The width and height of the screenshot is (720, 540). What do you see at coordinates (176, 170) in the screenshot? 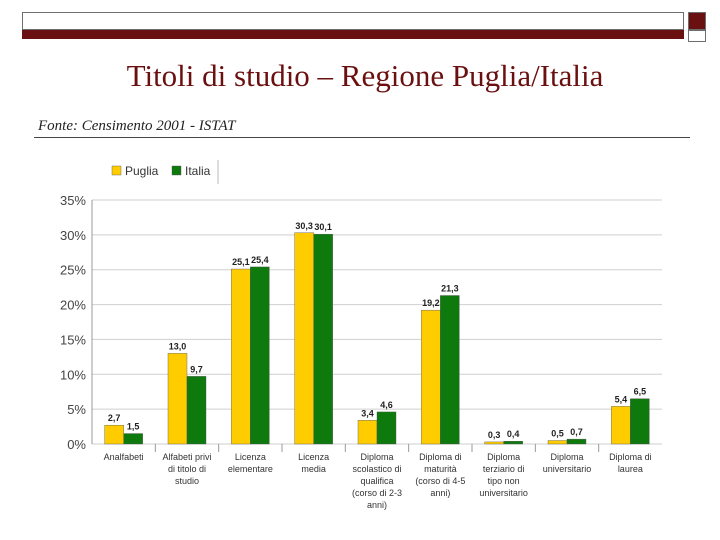
I see `legend-swatch-italia` at bounding box center [176, 170].